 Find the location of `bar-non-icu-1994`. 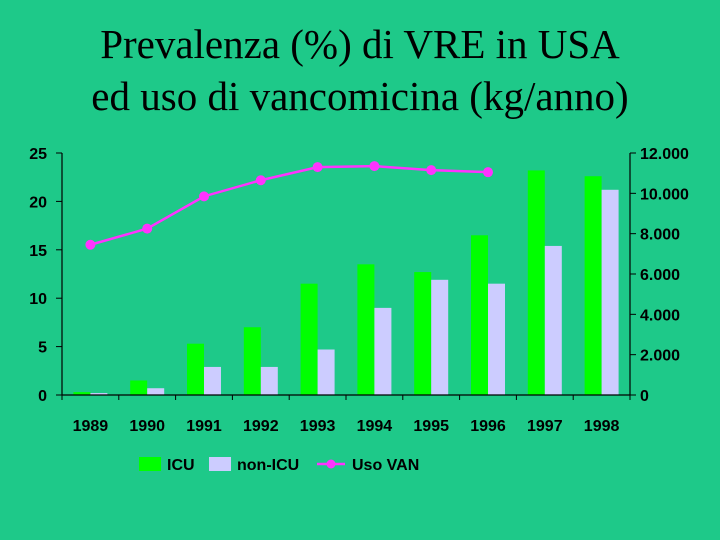

bar-non-icu-1994 is located at coordinates (383, 351).